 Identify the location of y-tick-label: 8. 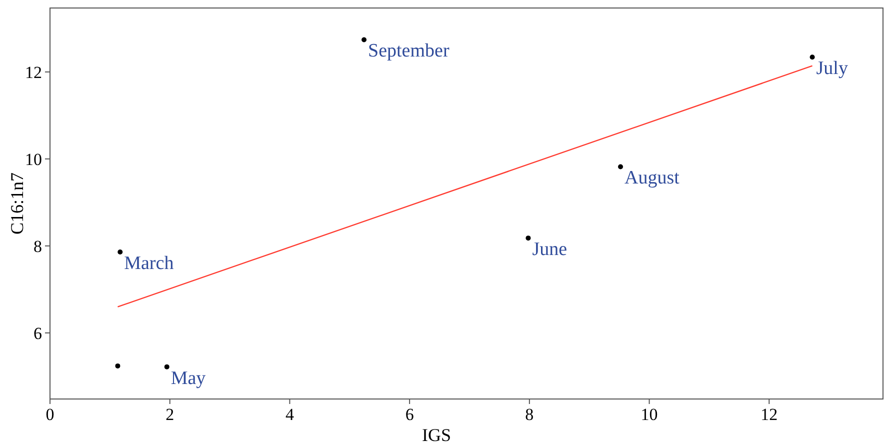
(38, 246).